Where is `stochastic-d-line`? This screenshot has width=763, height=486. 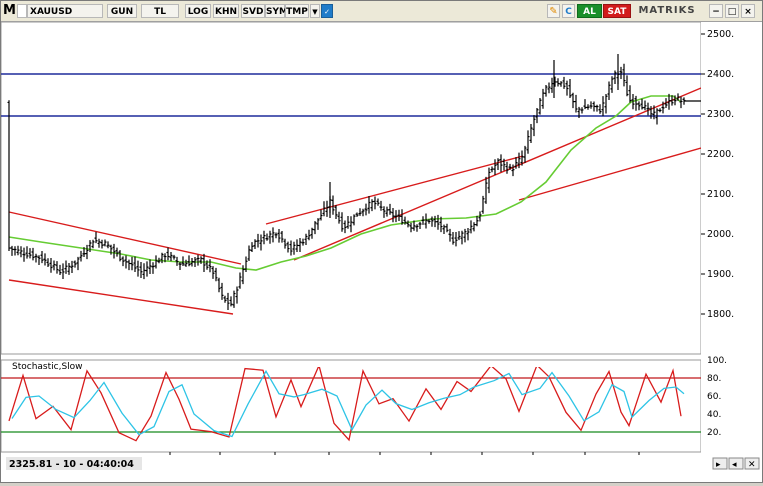
stochastic-d-line is located at coordinates (348, 403).